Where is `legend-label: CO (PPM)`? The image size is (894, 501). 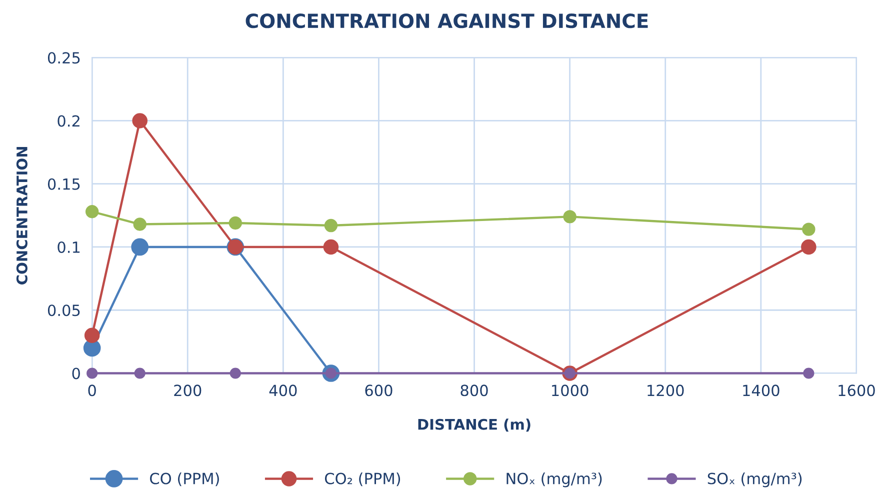
legend-label: CO (PPM) is located at coordinates (184, 479).